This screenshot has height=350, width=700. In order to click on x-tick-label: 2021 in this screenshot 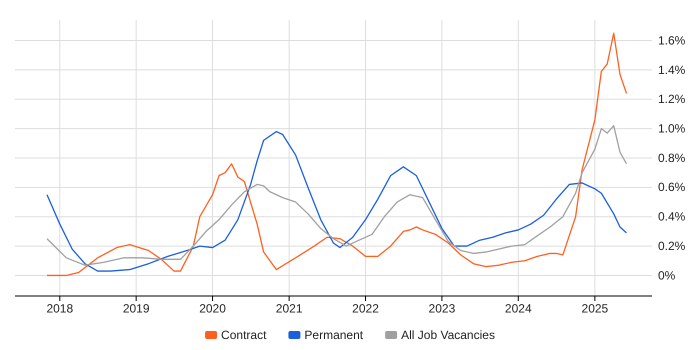, I will do `click(289, 309)`.